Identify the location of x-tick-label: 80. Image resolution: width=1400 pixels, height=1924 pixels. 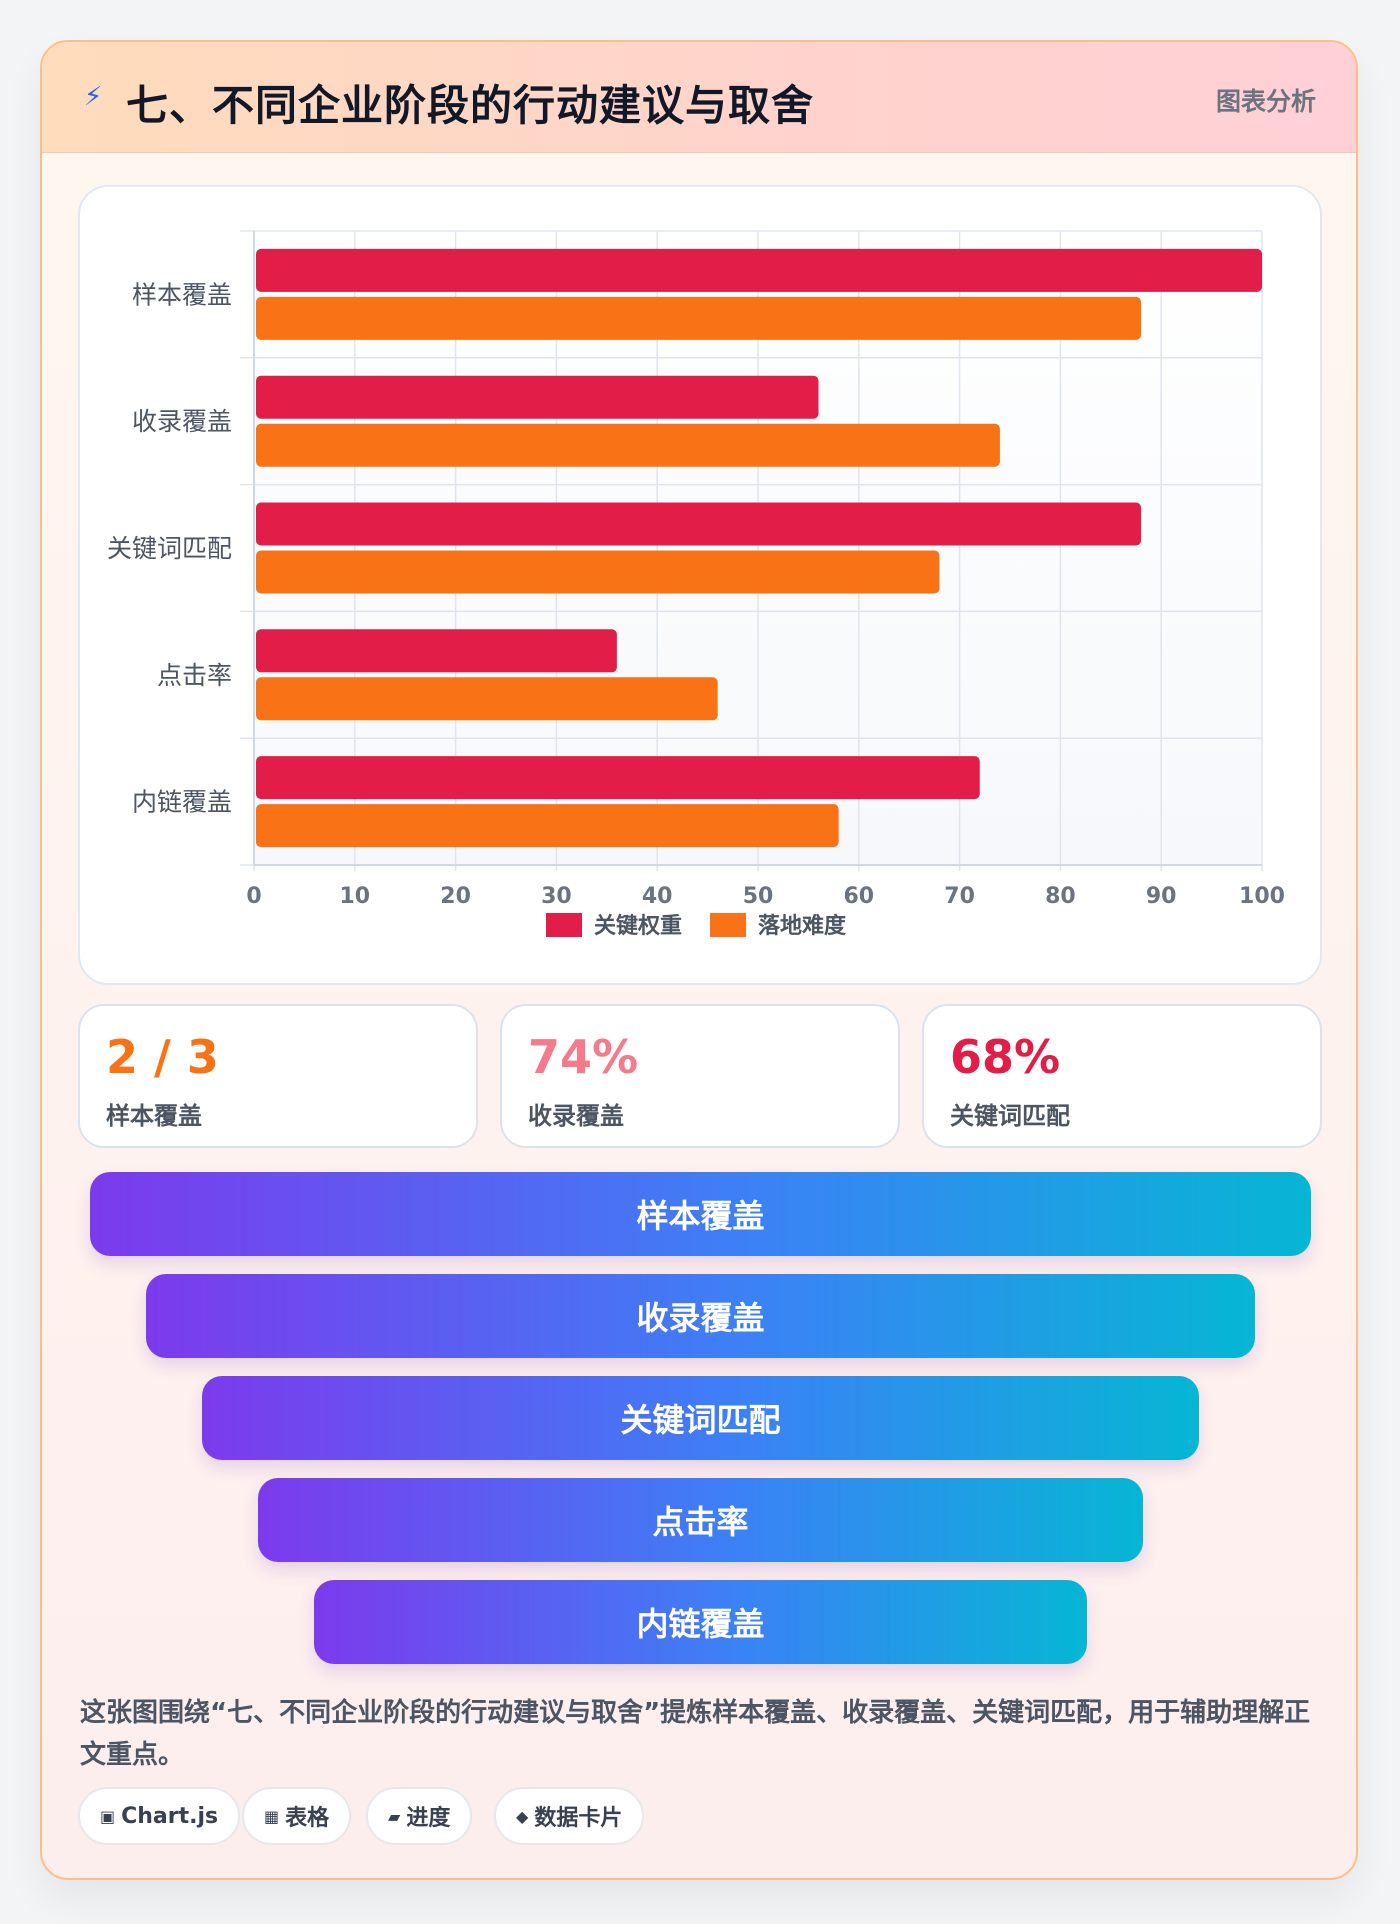
(1060, 896).